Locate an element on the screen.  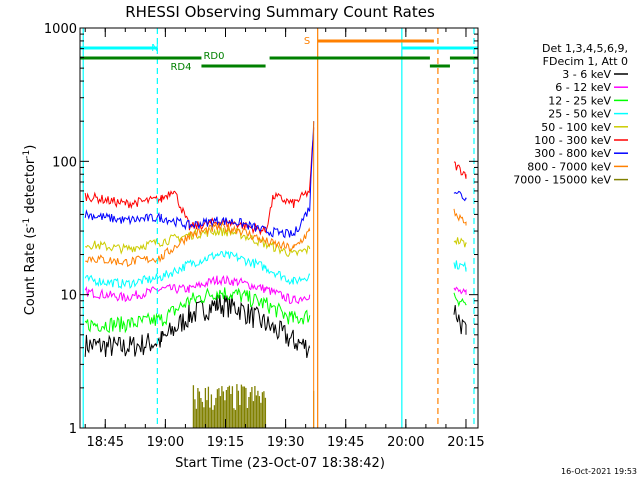
x-tick-label-4: 19:45 is located at coordinates (345, 442).